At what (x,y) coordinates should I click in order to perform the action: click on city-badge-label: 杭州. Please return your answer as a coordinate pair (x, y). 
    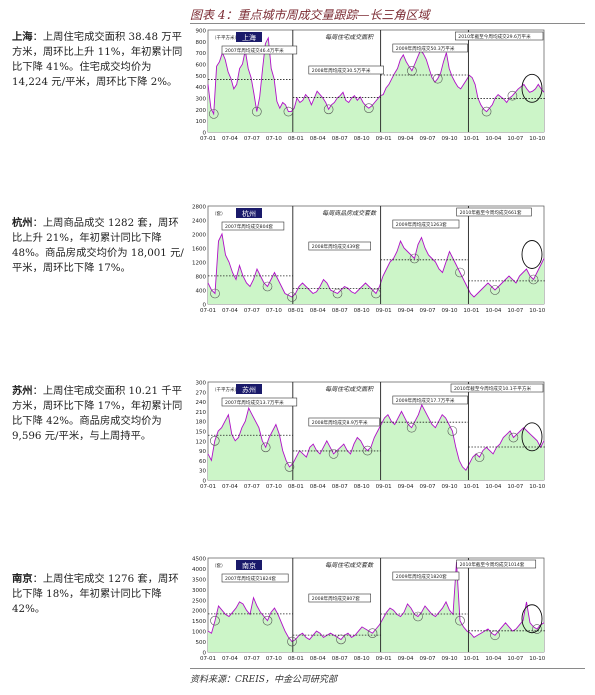
    Looking at the image, I should click on (249, 213).